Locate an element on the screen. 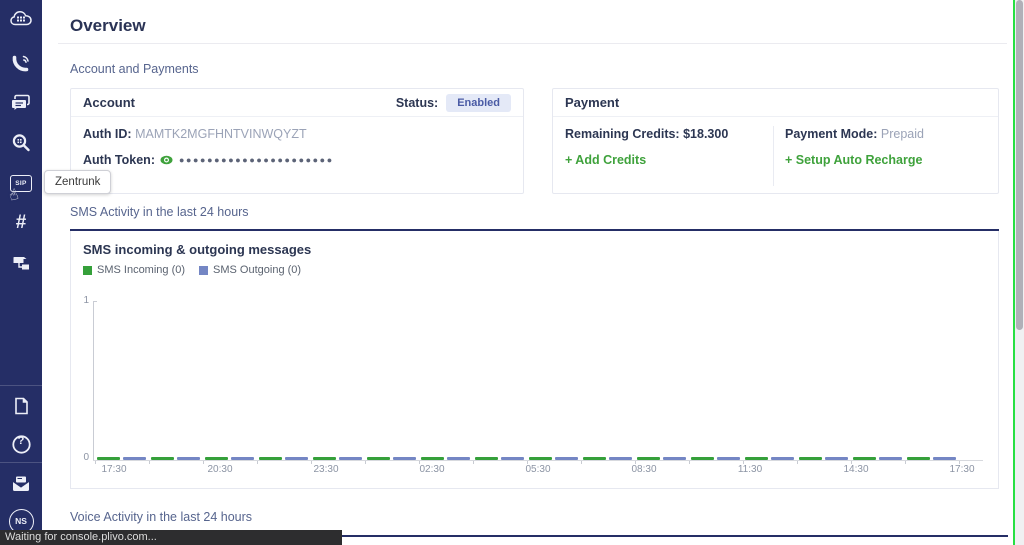  remaining-credits-row: Remaining Credits: $18.300 is located at coordinates (646, 134).